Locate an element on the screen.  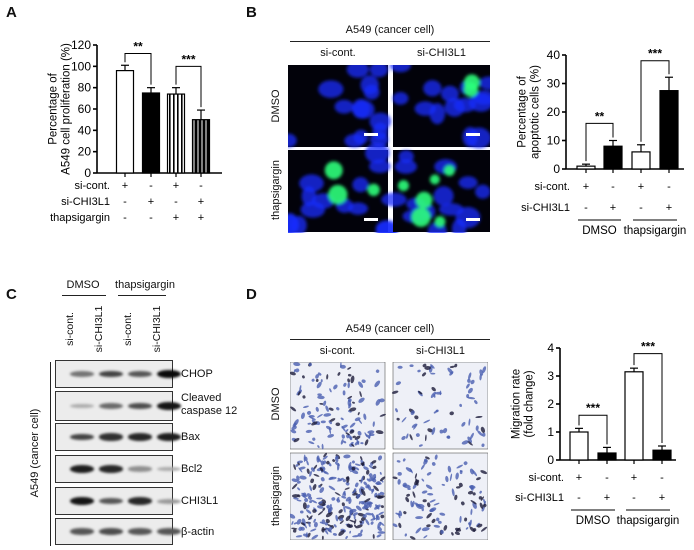
y-tick-label: 20 is located at coordinates (554, 112).